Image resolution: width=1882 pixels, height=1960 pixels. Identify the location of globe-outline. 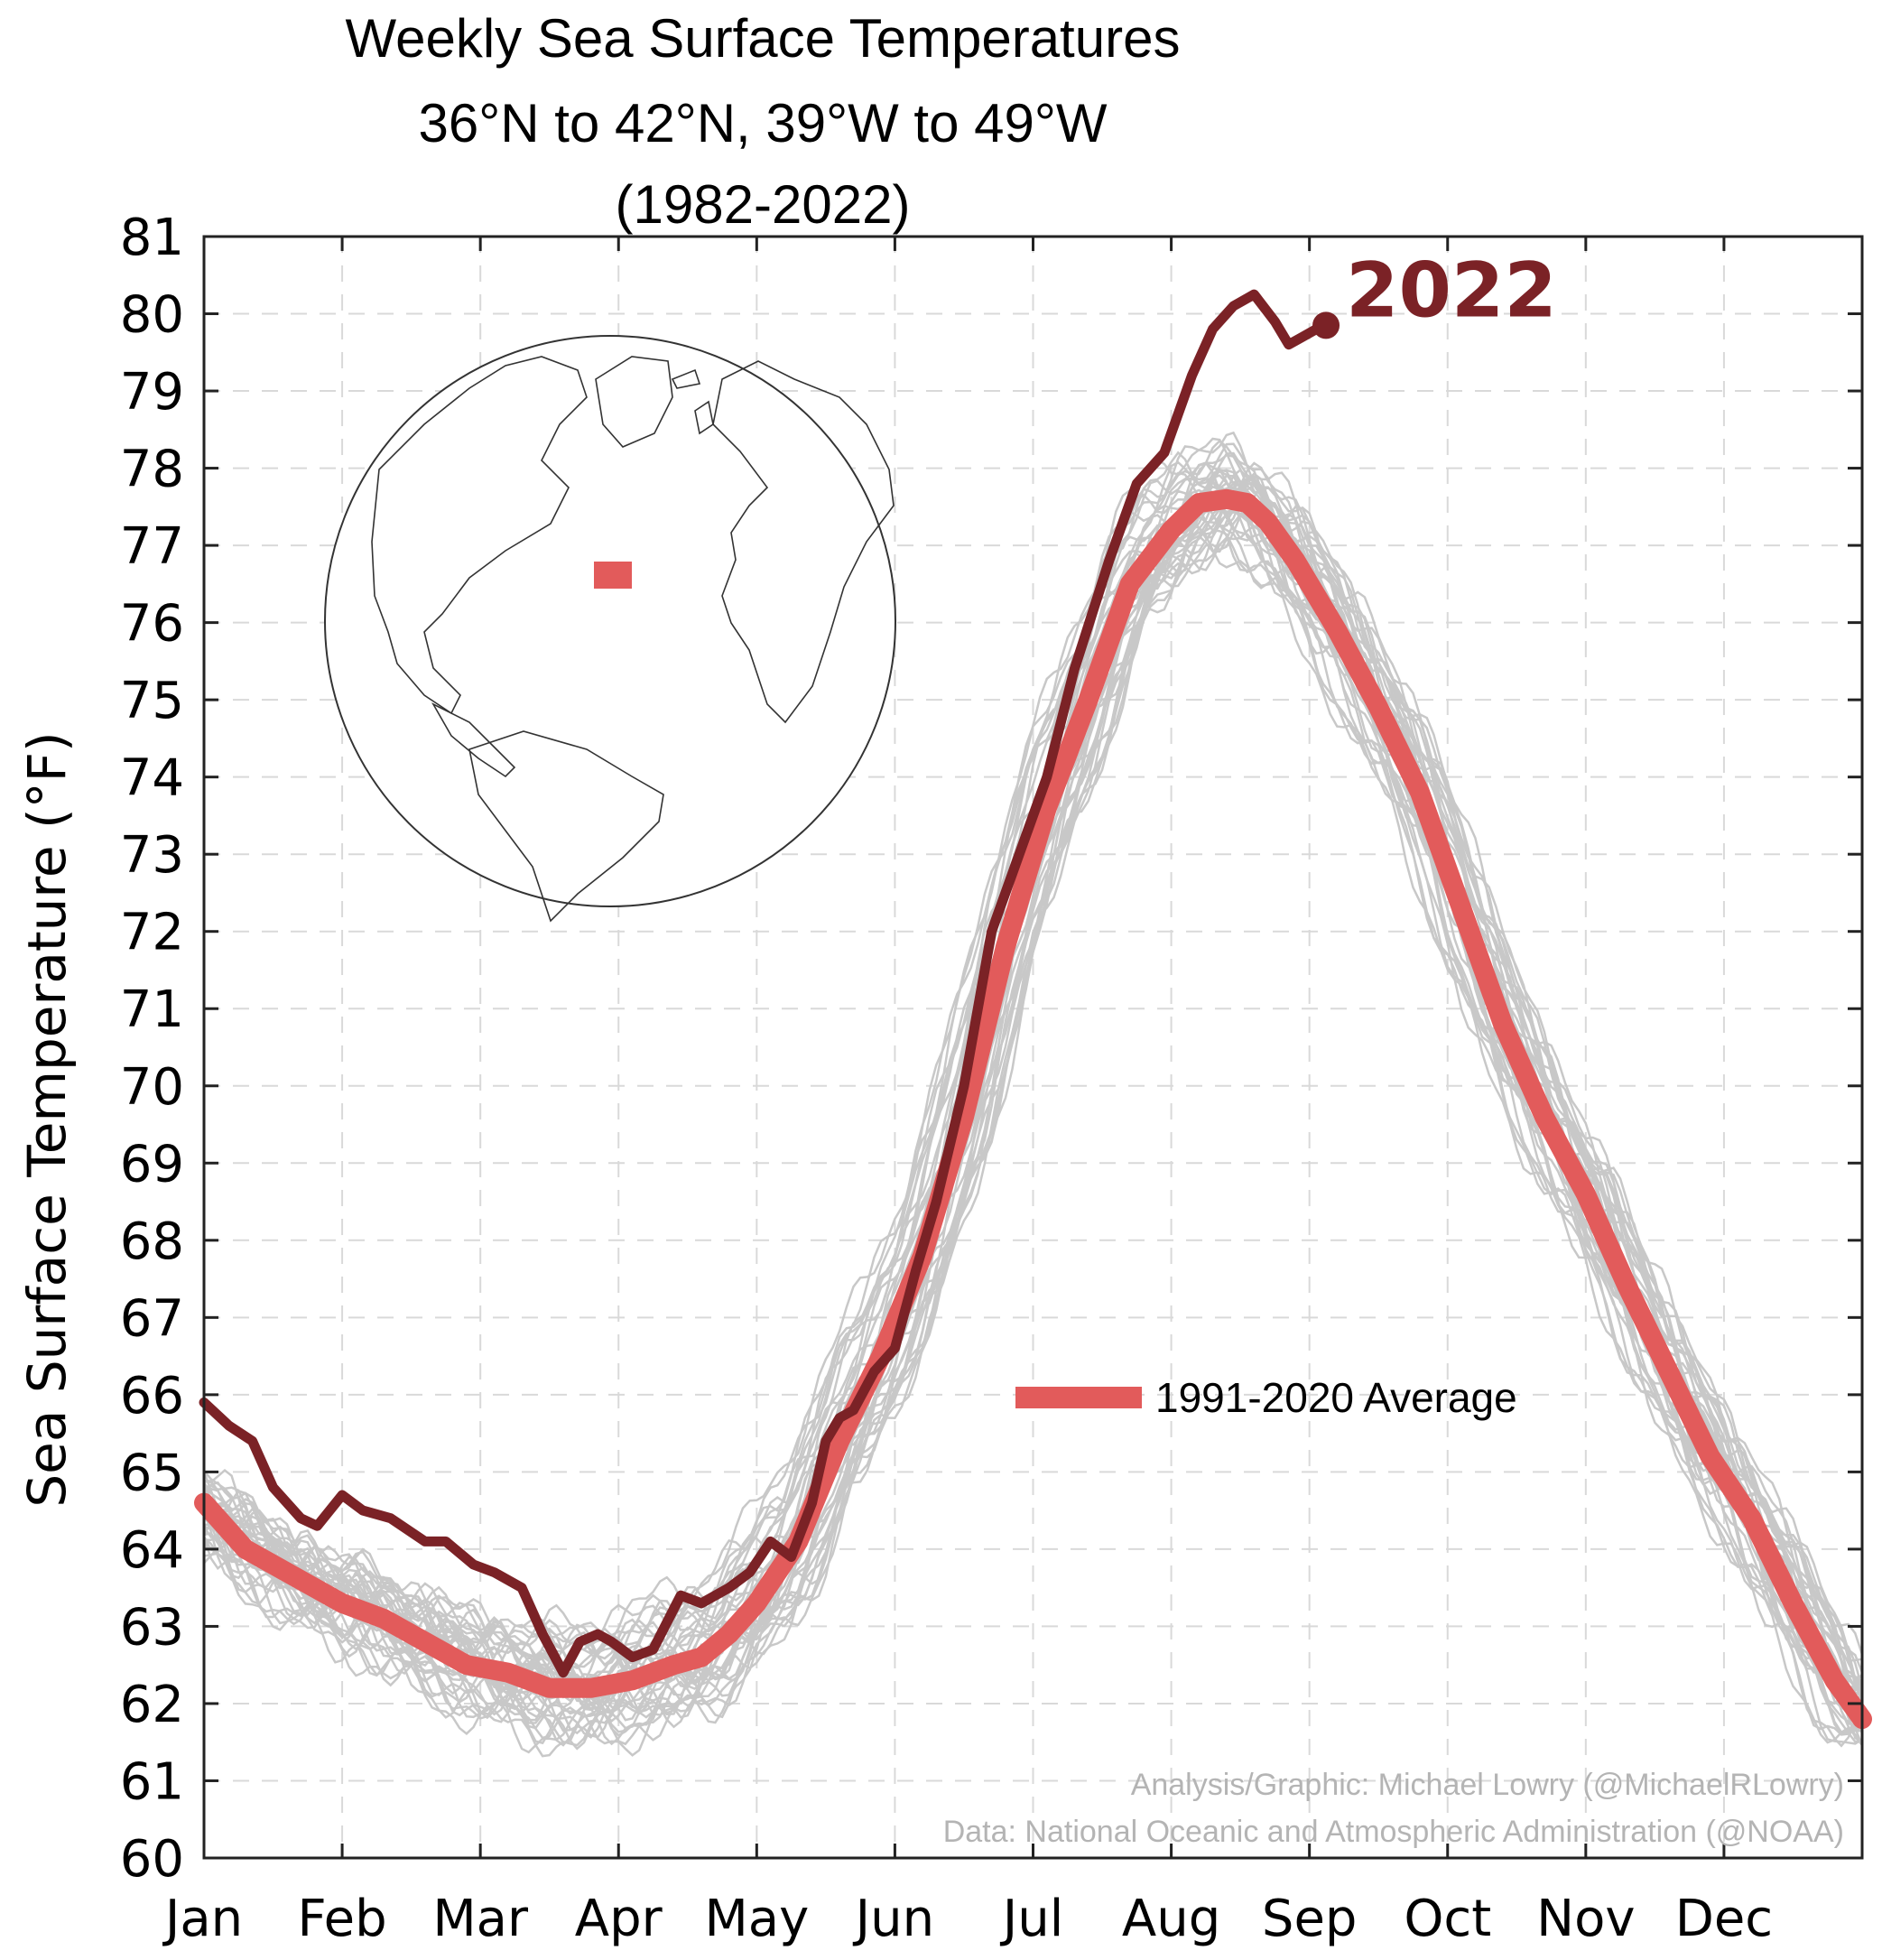
(610, 621).